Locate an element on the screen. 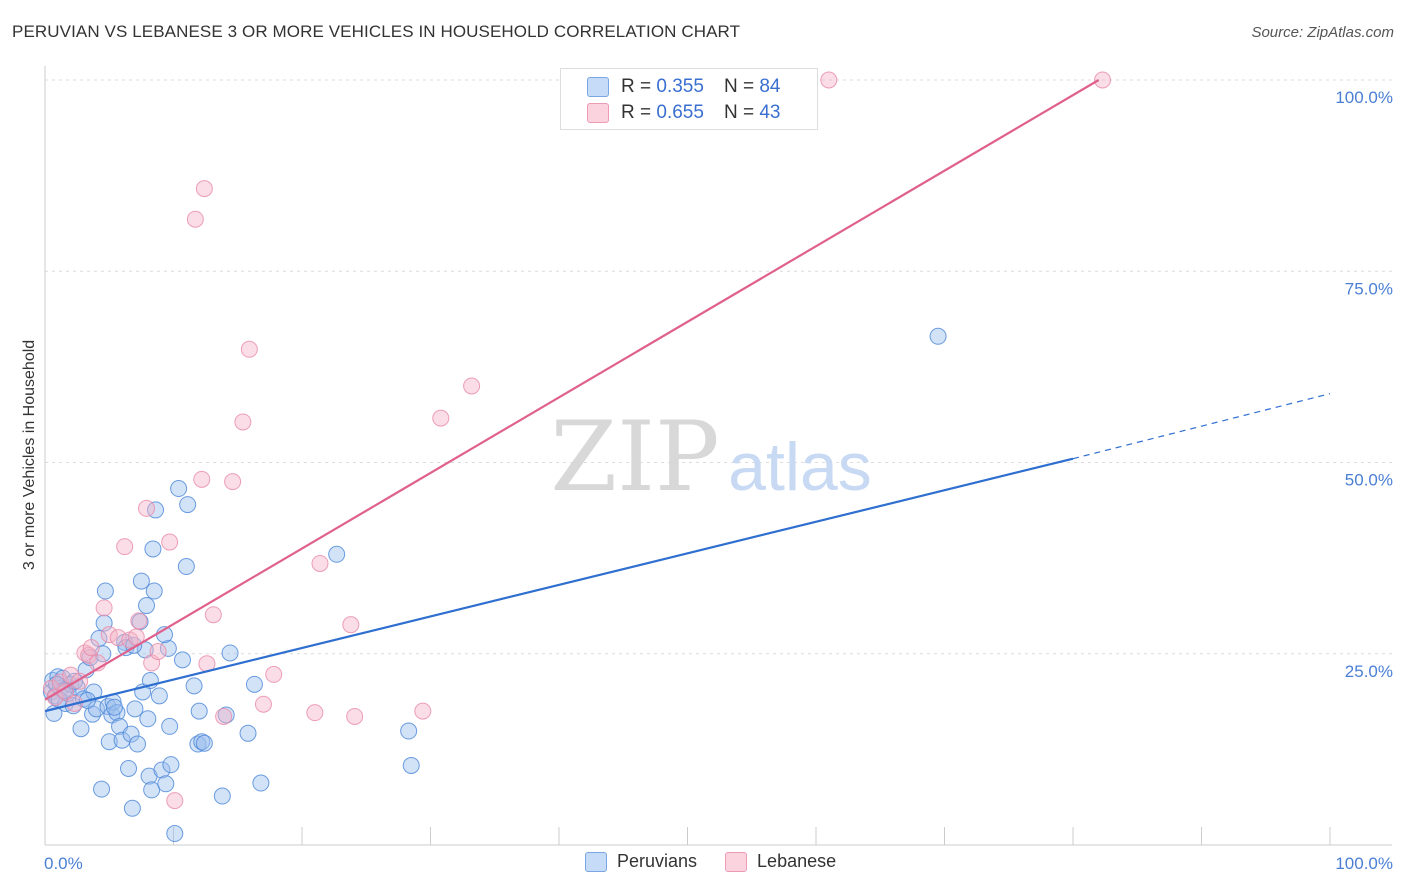 This screenshot has width=1406, height=892. x-tick-labels: 0.0% 100.0% is located at coordinates (718, 863).